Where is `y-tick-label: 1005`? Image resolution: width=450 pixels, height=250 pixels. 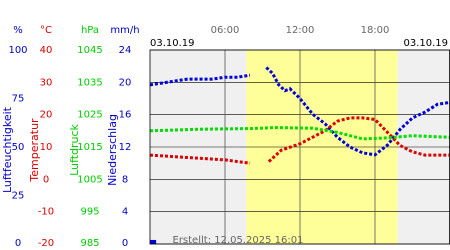
y-tick-label: 1005 is located at coordinates (89, 179).